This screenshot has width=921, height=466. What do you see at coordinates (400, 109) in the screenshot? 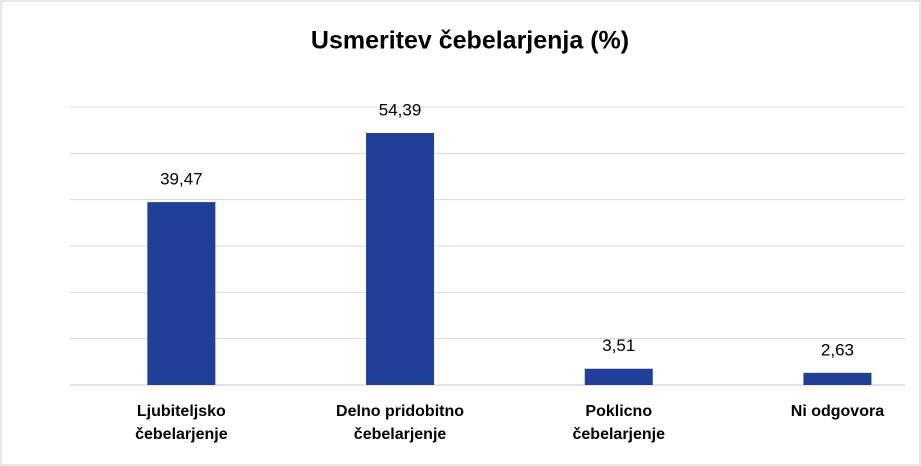
I see `value-label: 54,39` at bounding box center [400, 109].